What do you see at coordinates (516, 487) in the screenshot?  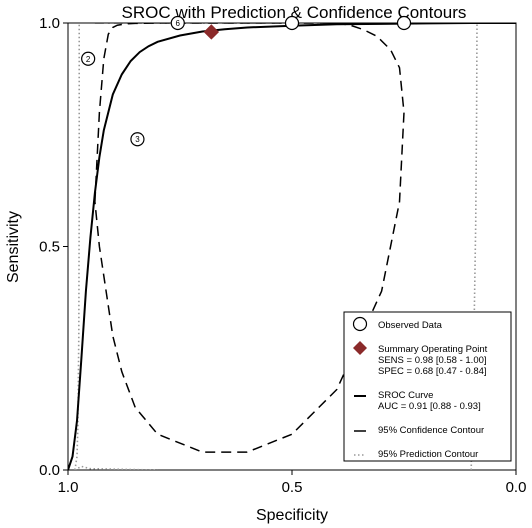 I see `x-tick-label-2: 0.0` at bounding box center [516, 487].